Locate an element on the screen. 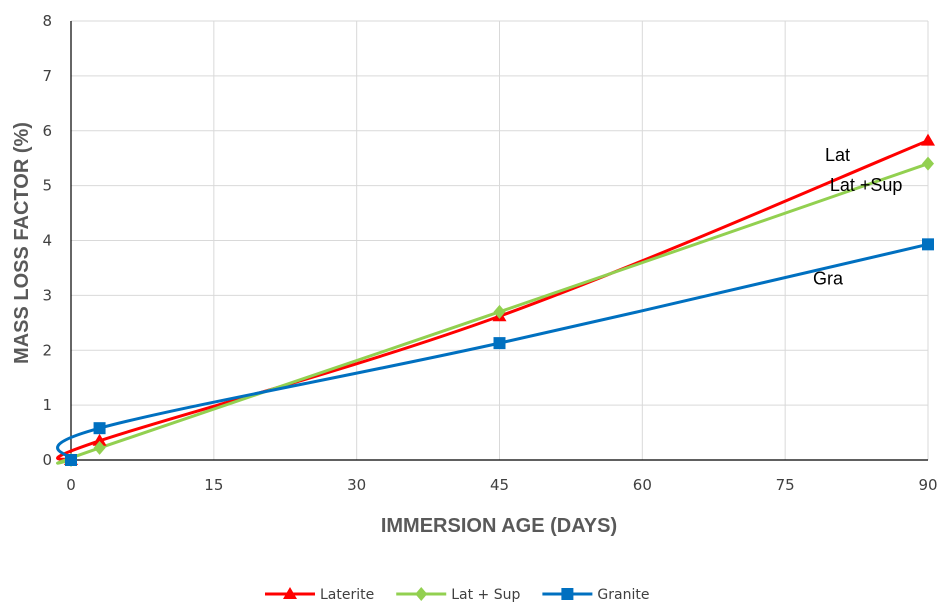 The height and width of the screenshot is (608, 941). x-tick-label: 30 is located at coordinates (356, 485).